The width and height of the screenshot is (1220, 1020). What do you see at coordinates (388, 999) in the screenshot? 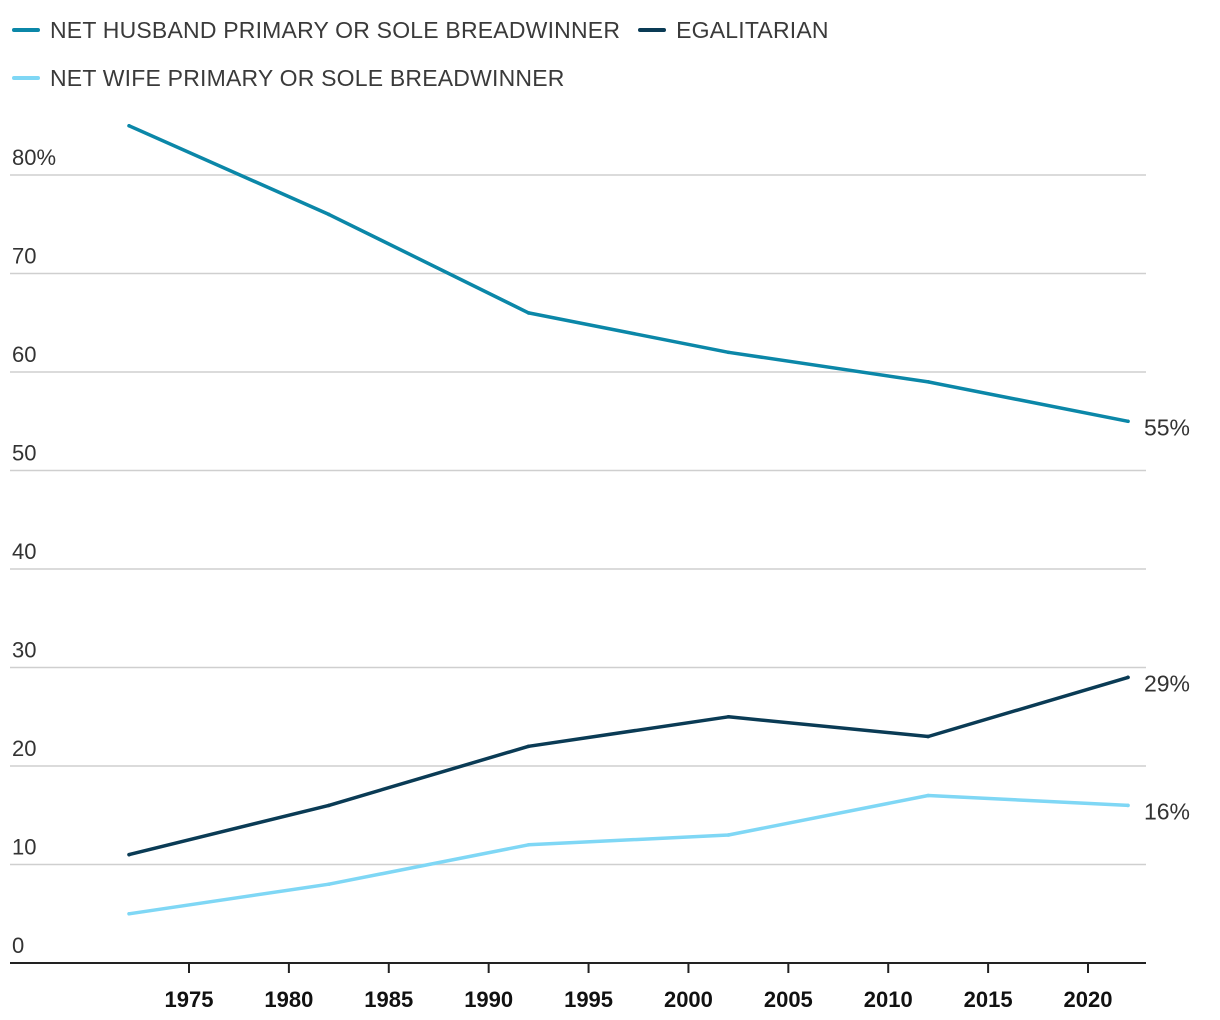
I see `x-tick-label-1985: 1985` at bounding box center [388, 999].